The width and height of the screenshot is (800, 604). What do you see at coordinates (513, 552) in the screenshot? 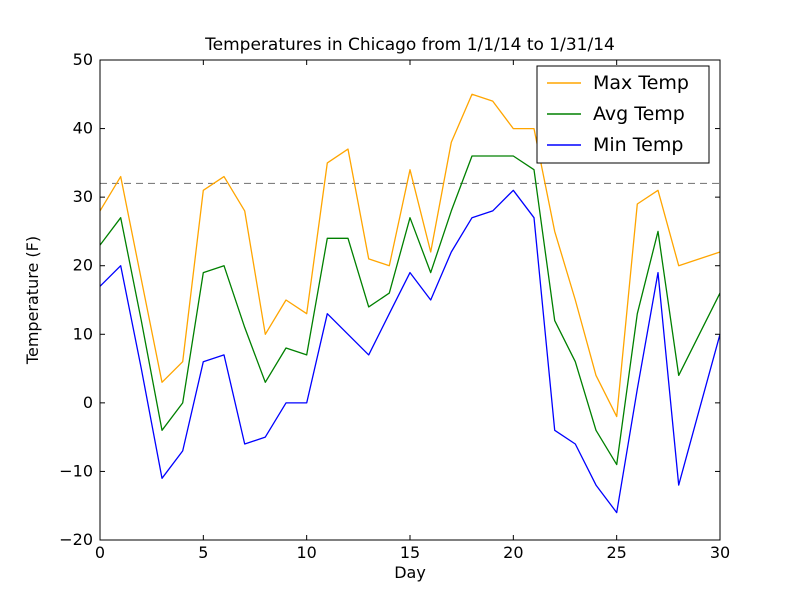
I see `x-tick-label: 20` at bounding box center [513, 552].